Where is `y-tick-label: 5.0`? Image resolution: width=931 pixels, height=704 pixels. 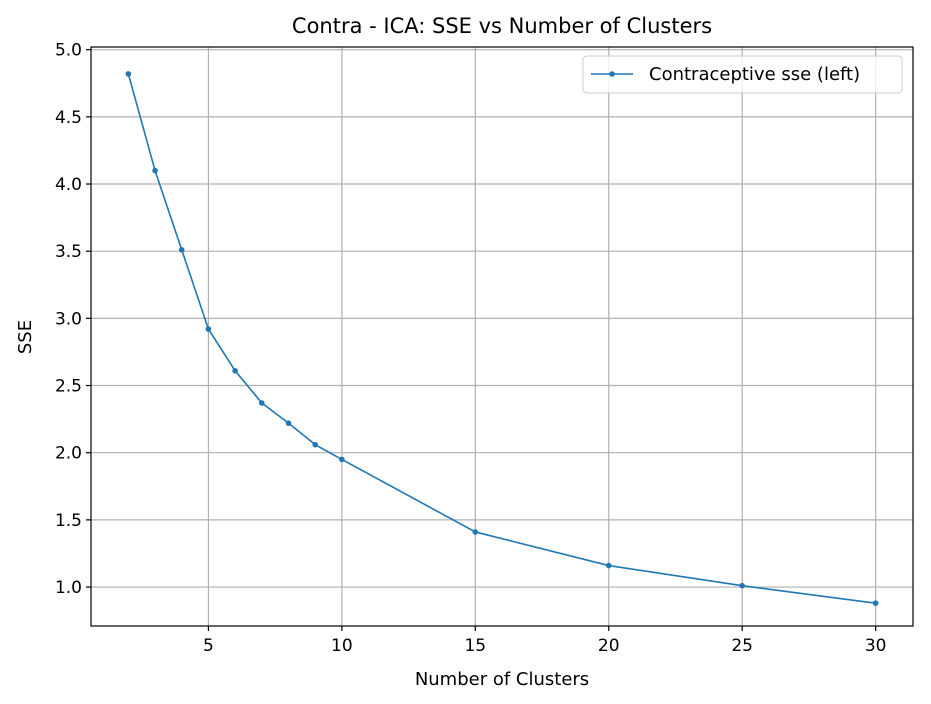 y-tick-label: 5.0 is located at coordinates (68, 51).